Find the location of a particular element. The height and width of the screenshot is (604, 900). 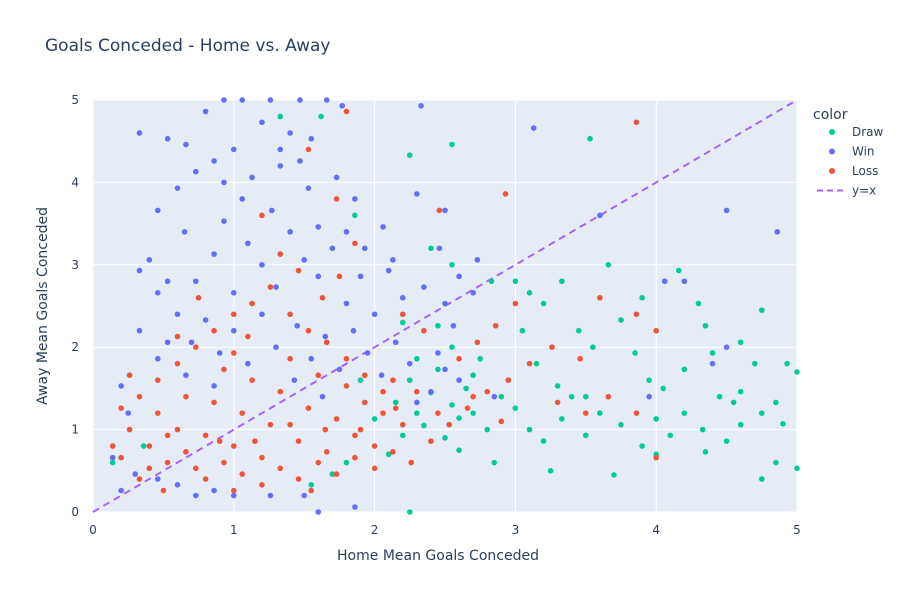

legend-item-win: Win is located at coordinates (852, 152).